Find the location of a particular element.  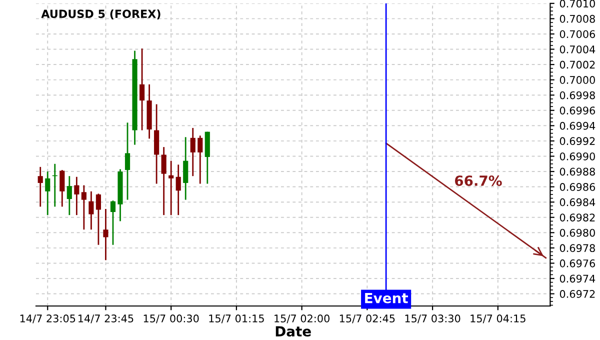

x-tick-label: 15/7 03:30 is located at coordinates (432, 319).